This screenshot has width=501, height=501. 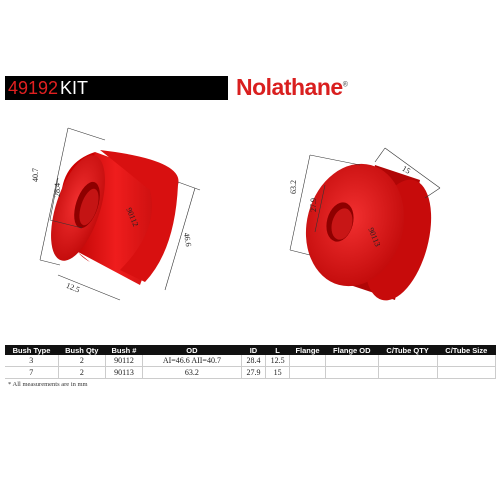 What do you see at coordinates (278, 361) in the screenshot?
I see `cell: 12.5` at bounding box center [278, 361].